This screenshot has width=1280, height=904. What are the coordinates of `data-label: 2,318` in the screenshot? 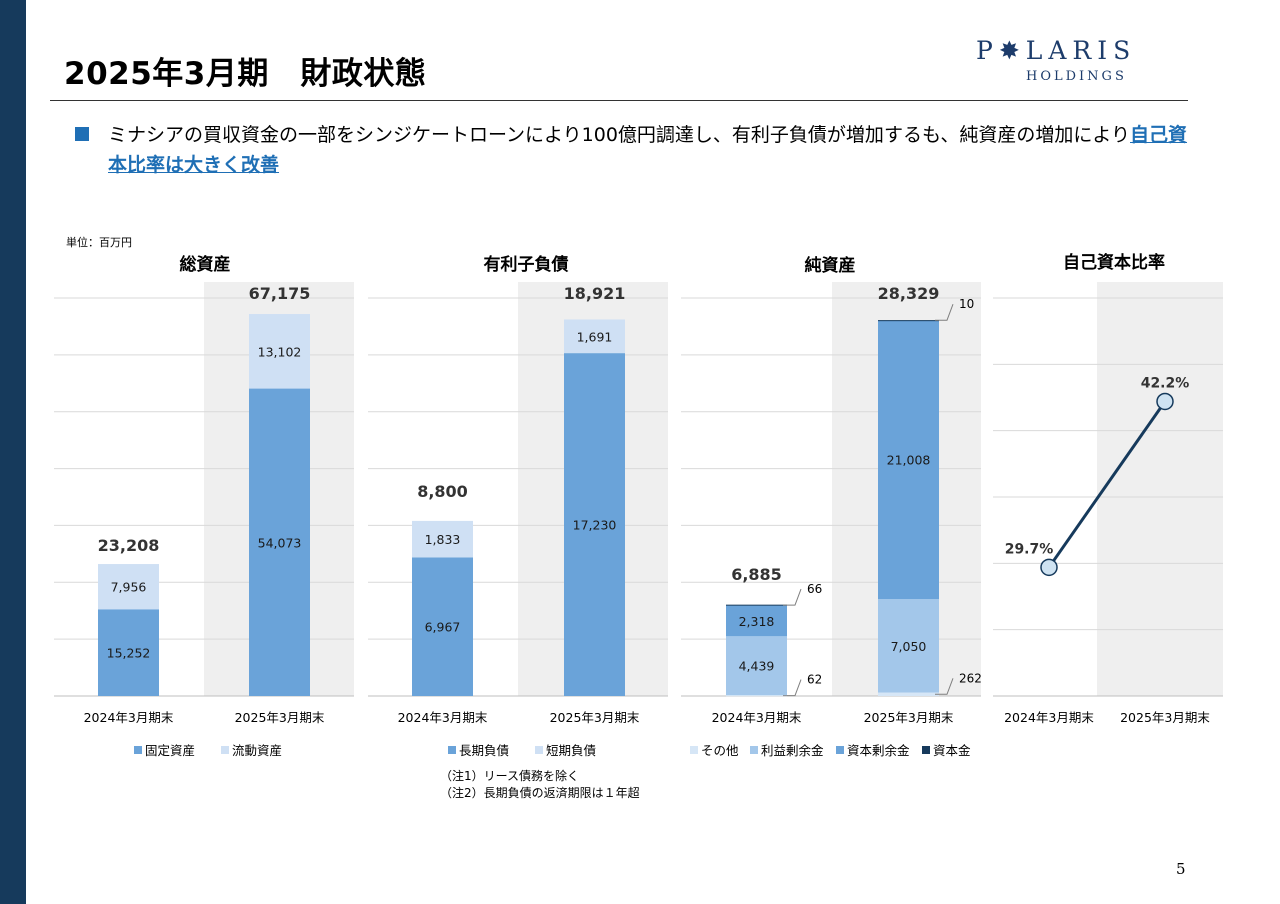 It's located at (757, 621).